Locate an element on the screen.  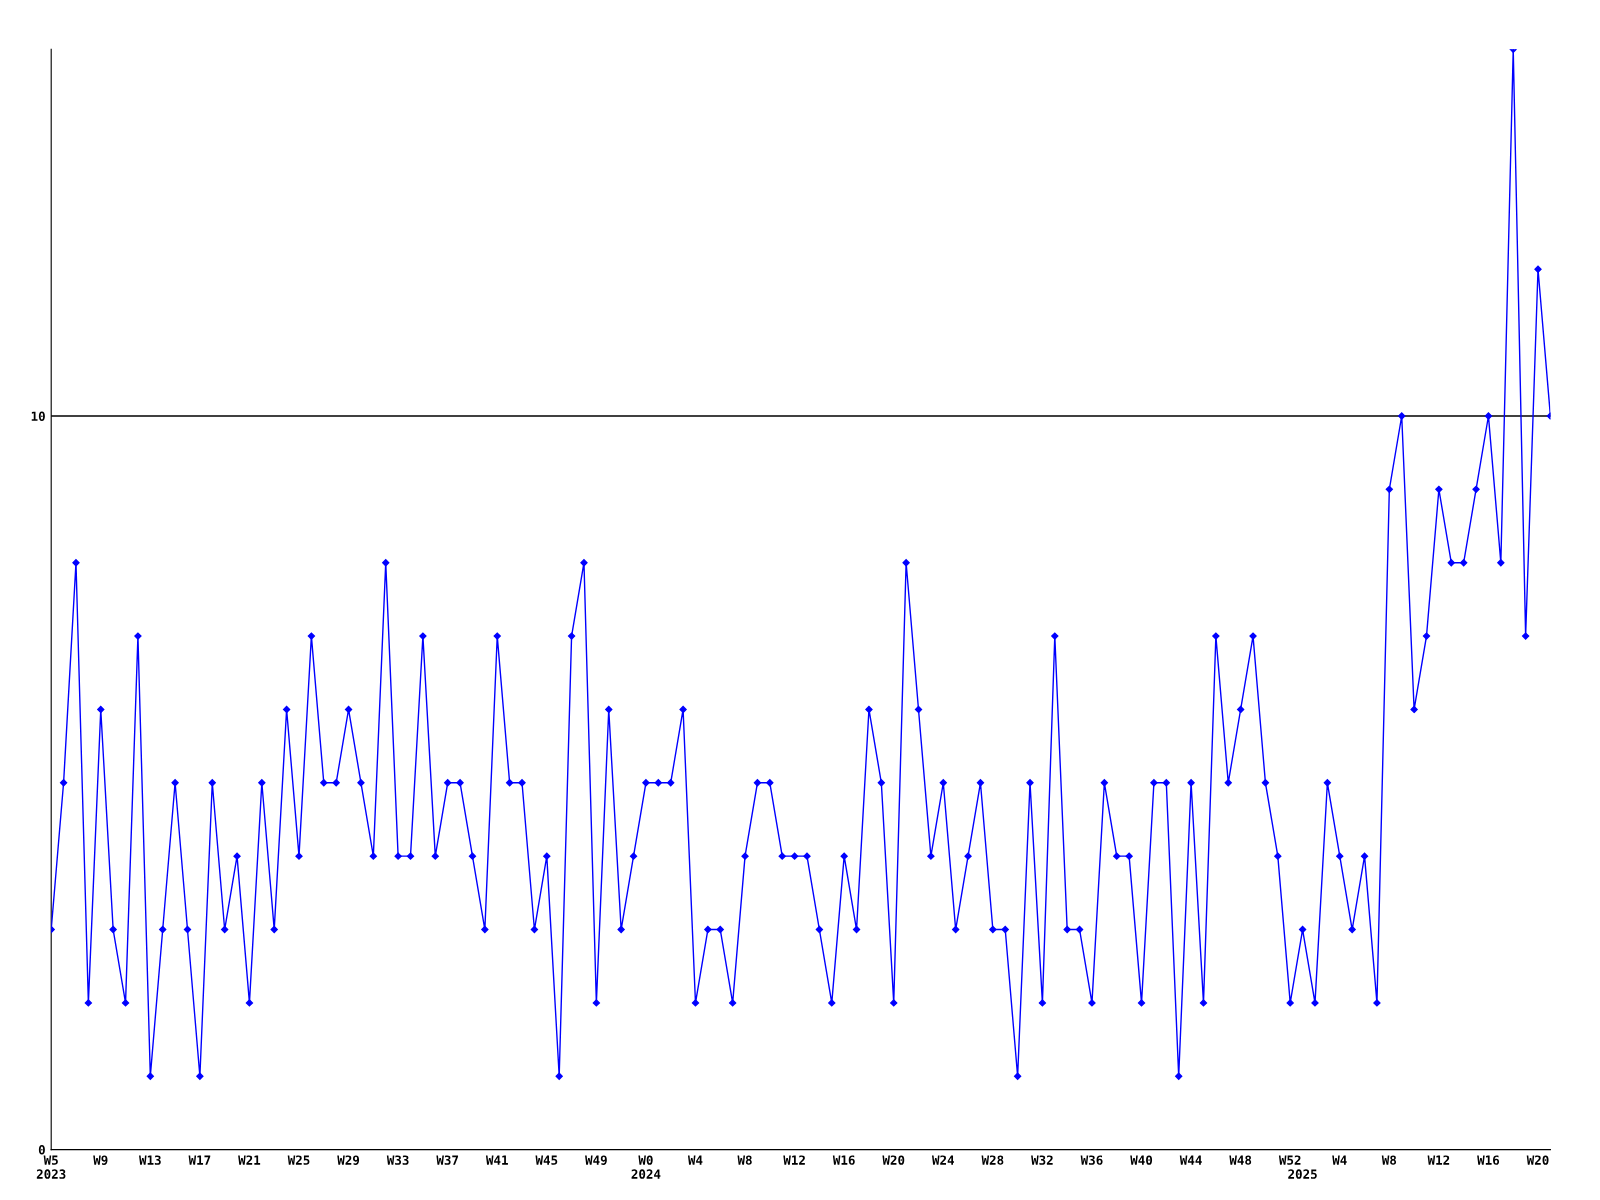
x-tick-label: W49 is located at coordinates (596, 1160).